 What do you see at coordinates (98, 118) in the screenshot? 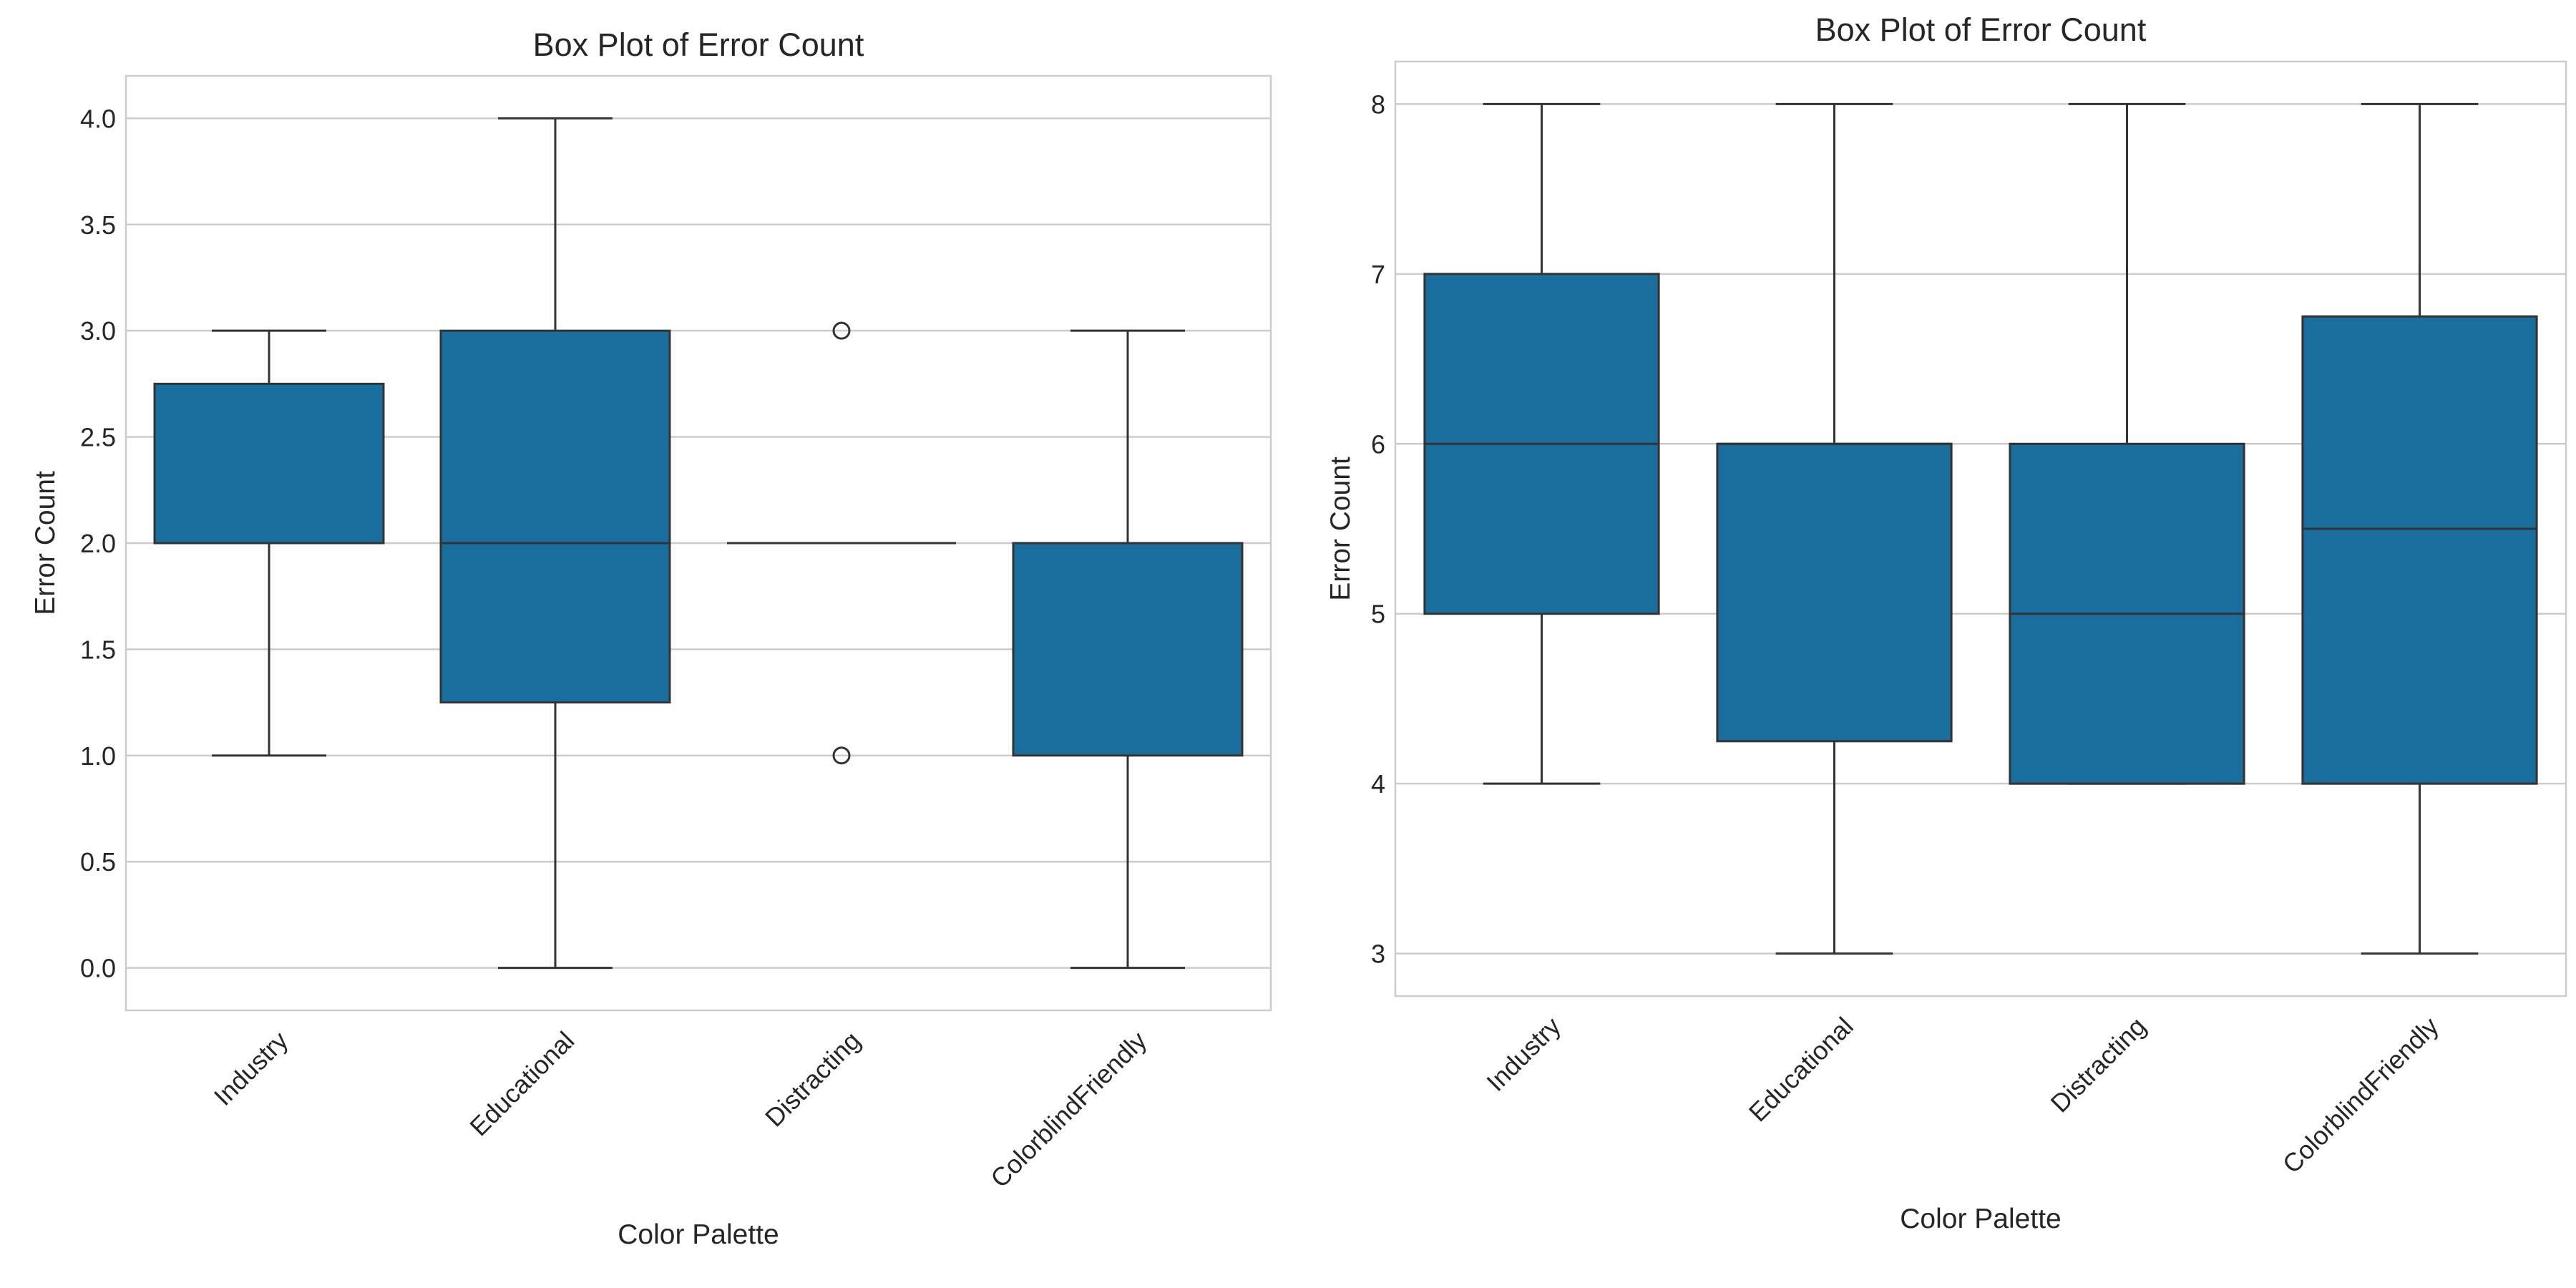
I see `y-tick-label: 4.0` at bounding box center [98, 118].